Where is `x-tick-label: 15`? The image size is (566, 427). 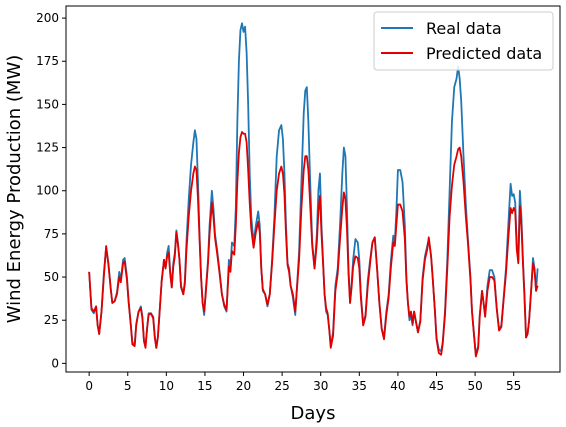 x-tick-label: 15 is located at coordinates (204, 386).